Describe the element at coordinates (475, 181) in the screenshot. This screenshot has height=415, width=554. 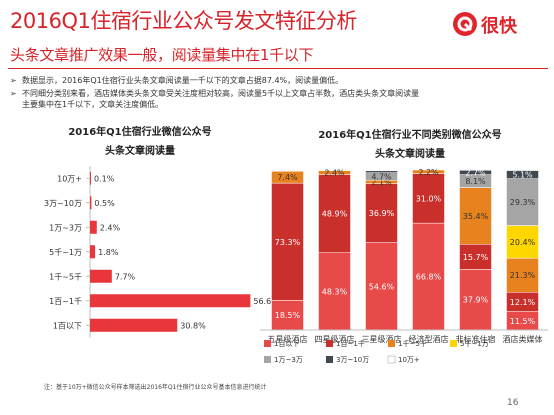
I see `stack-data-label: 8.1%` at that location.